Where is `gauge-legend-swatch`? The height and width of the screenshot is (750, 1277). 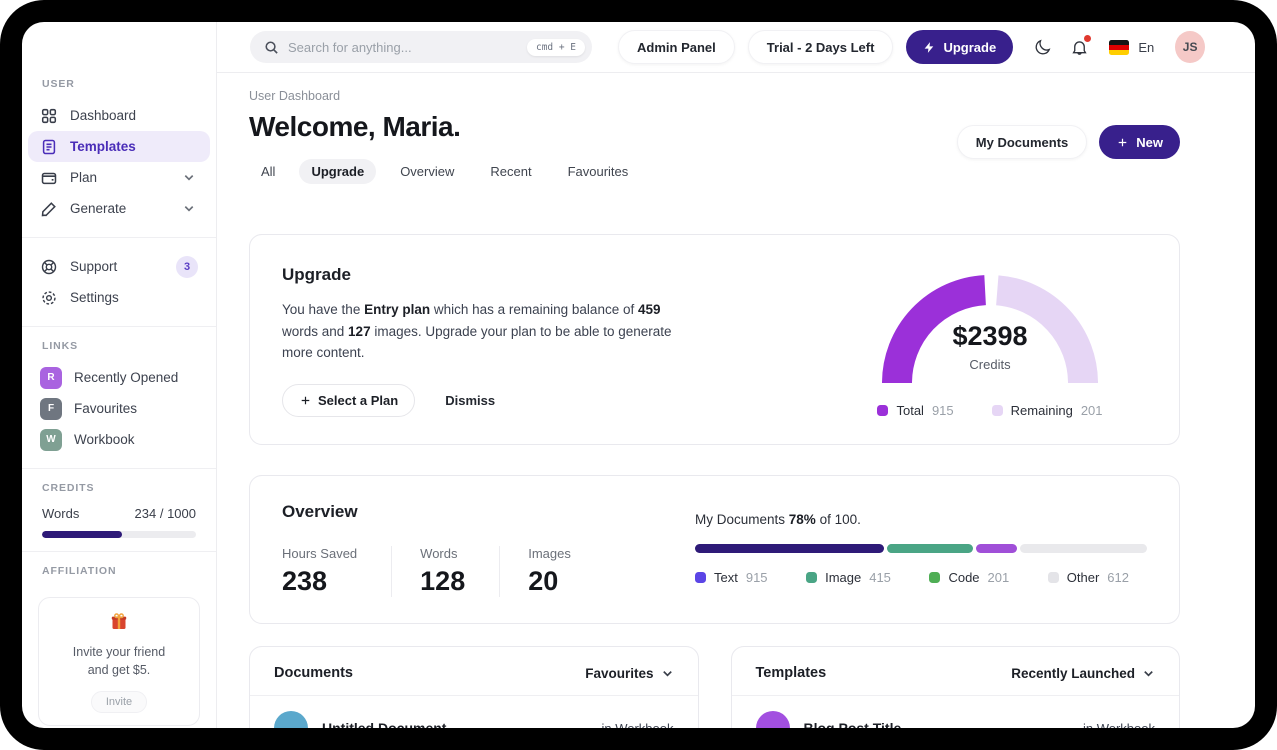 gauge-legend-swatch is located at coordinates (883, 410).